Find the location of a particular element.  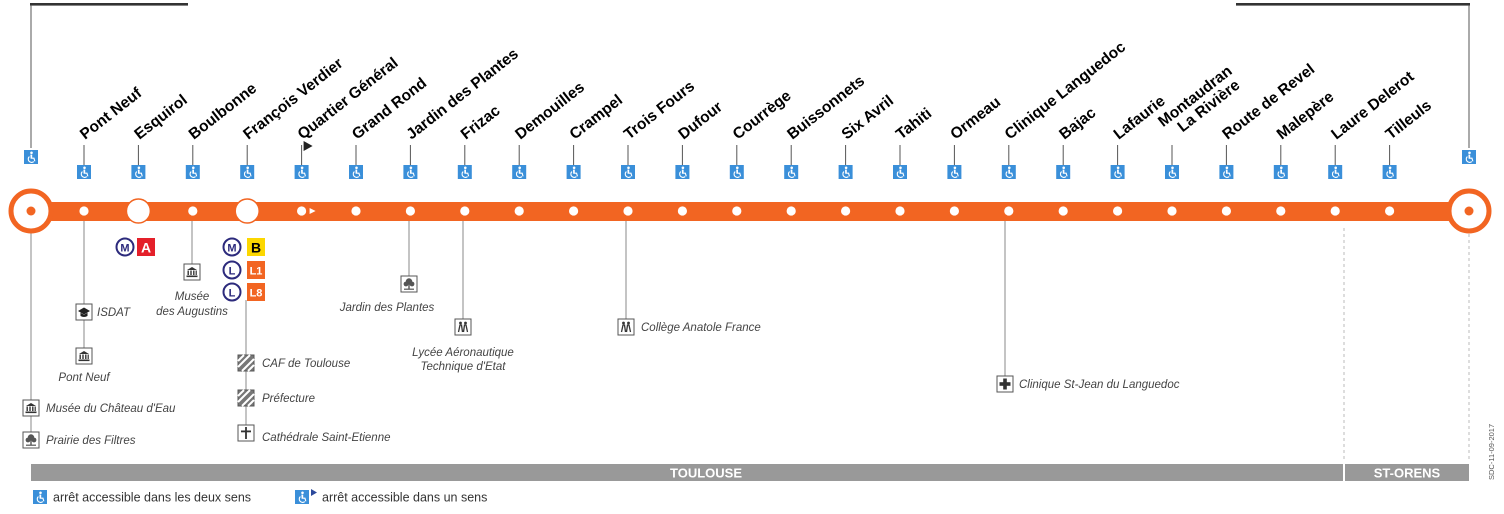

poi-isdat: ISDAT is located at coordinates (103, 312).